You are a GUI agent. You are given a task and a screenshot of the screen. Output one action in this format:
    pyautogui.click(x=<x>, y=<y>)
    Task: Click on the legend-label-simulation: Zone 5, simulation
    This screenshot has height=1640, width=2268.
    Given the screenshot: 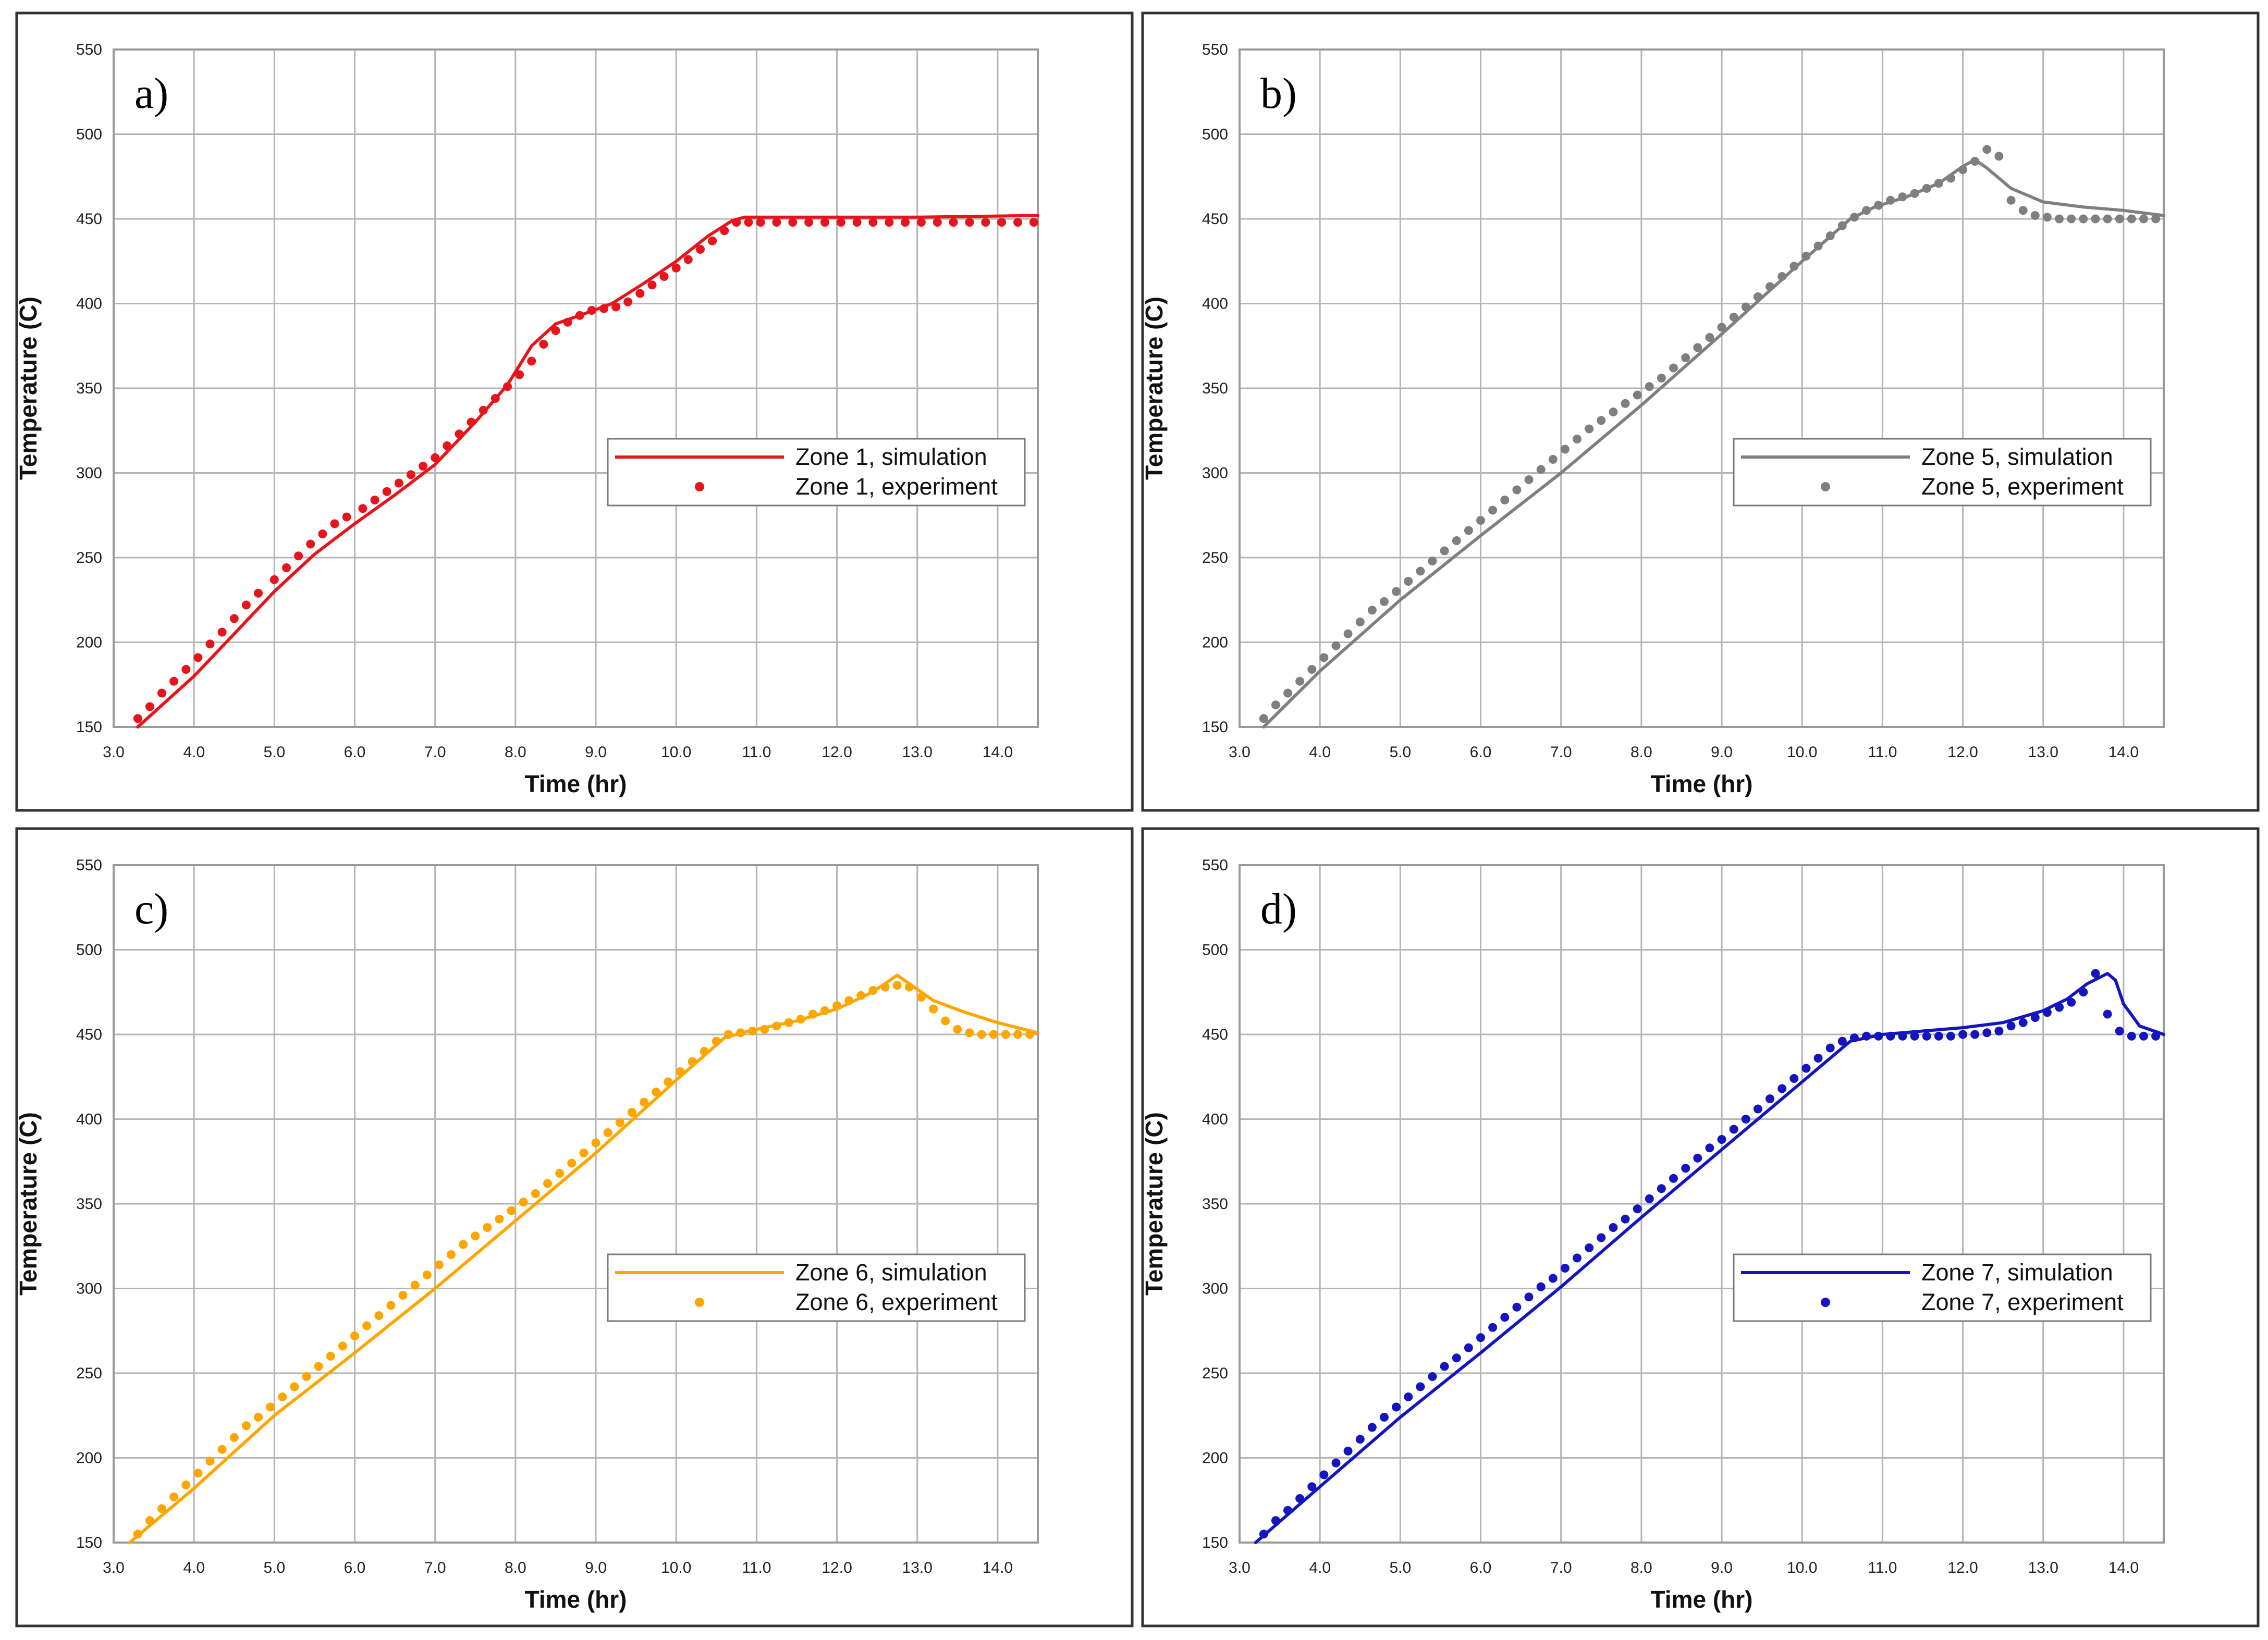 What is the action you would take?
    pyautogui.click(x=2017, y=456)
    